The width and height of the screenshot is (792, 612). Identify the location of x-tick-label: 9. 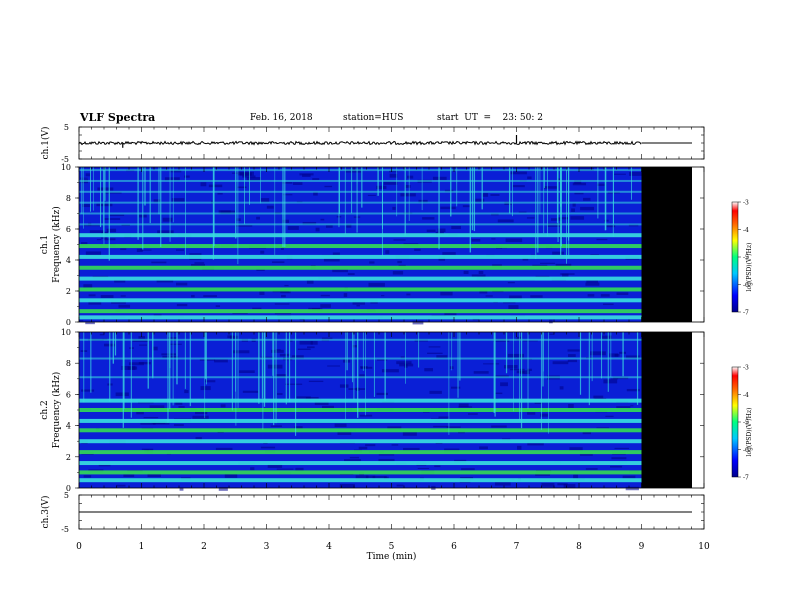
(642, 547).